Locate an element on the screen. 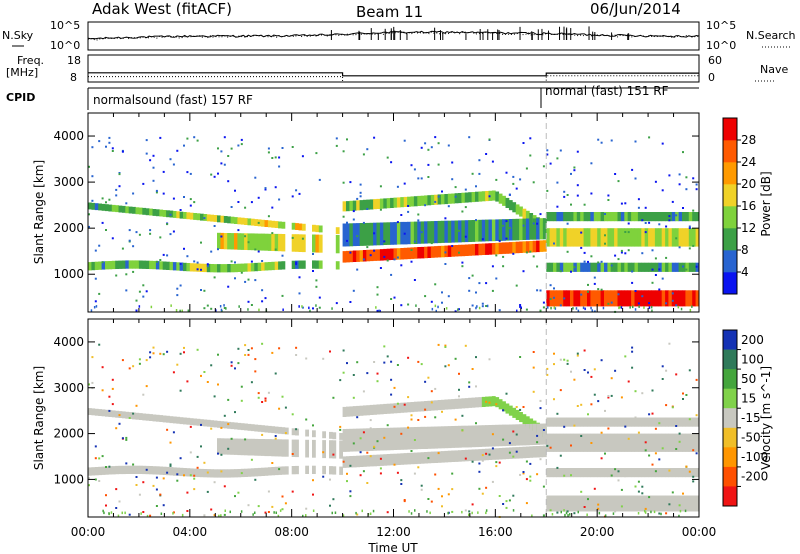 The height and width of the screenshot is (554, 800). time-tick-label: 12:00 is located at coordinates (393, 532).